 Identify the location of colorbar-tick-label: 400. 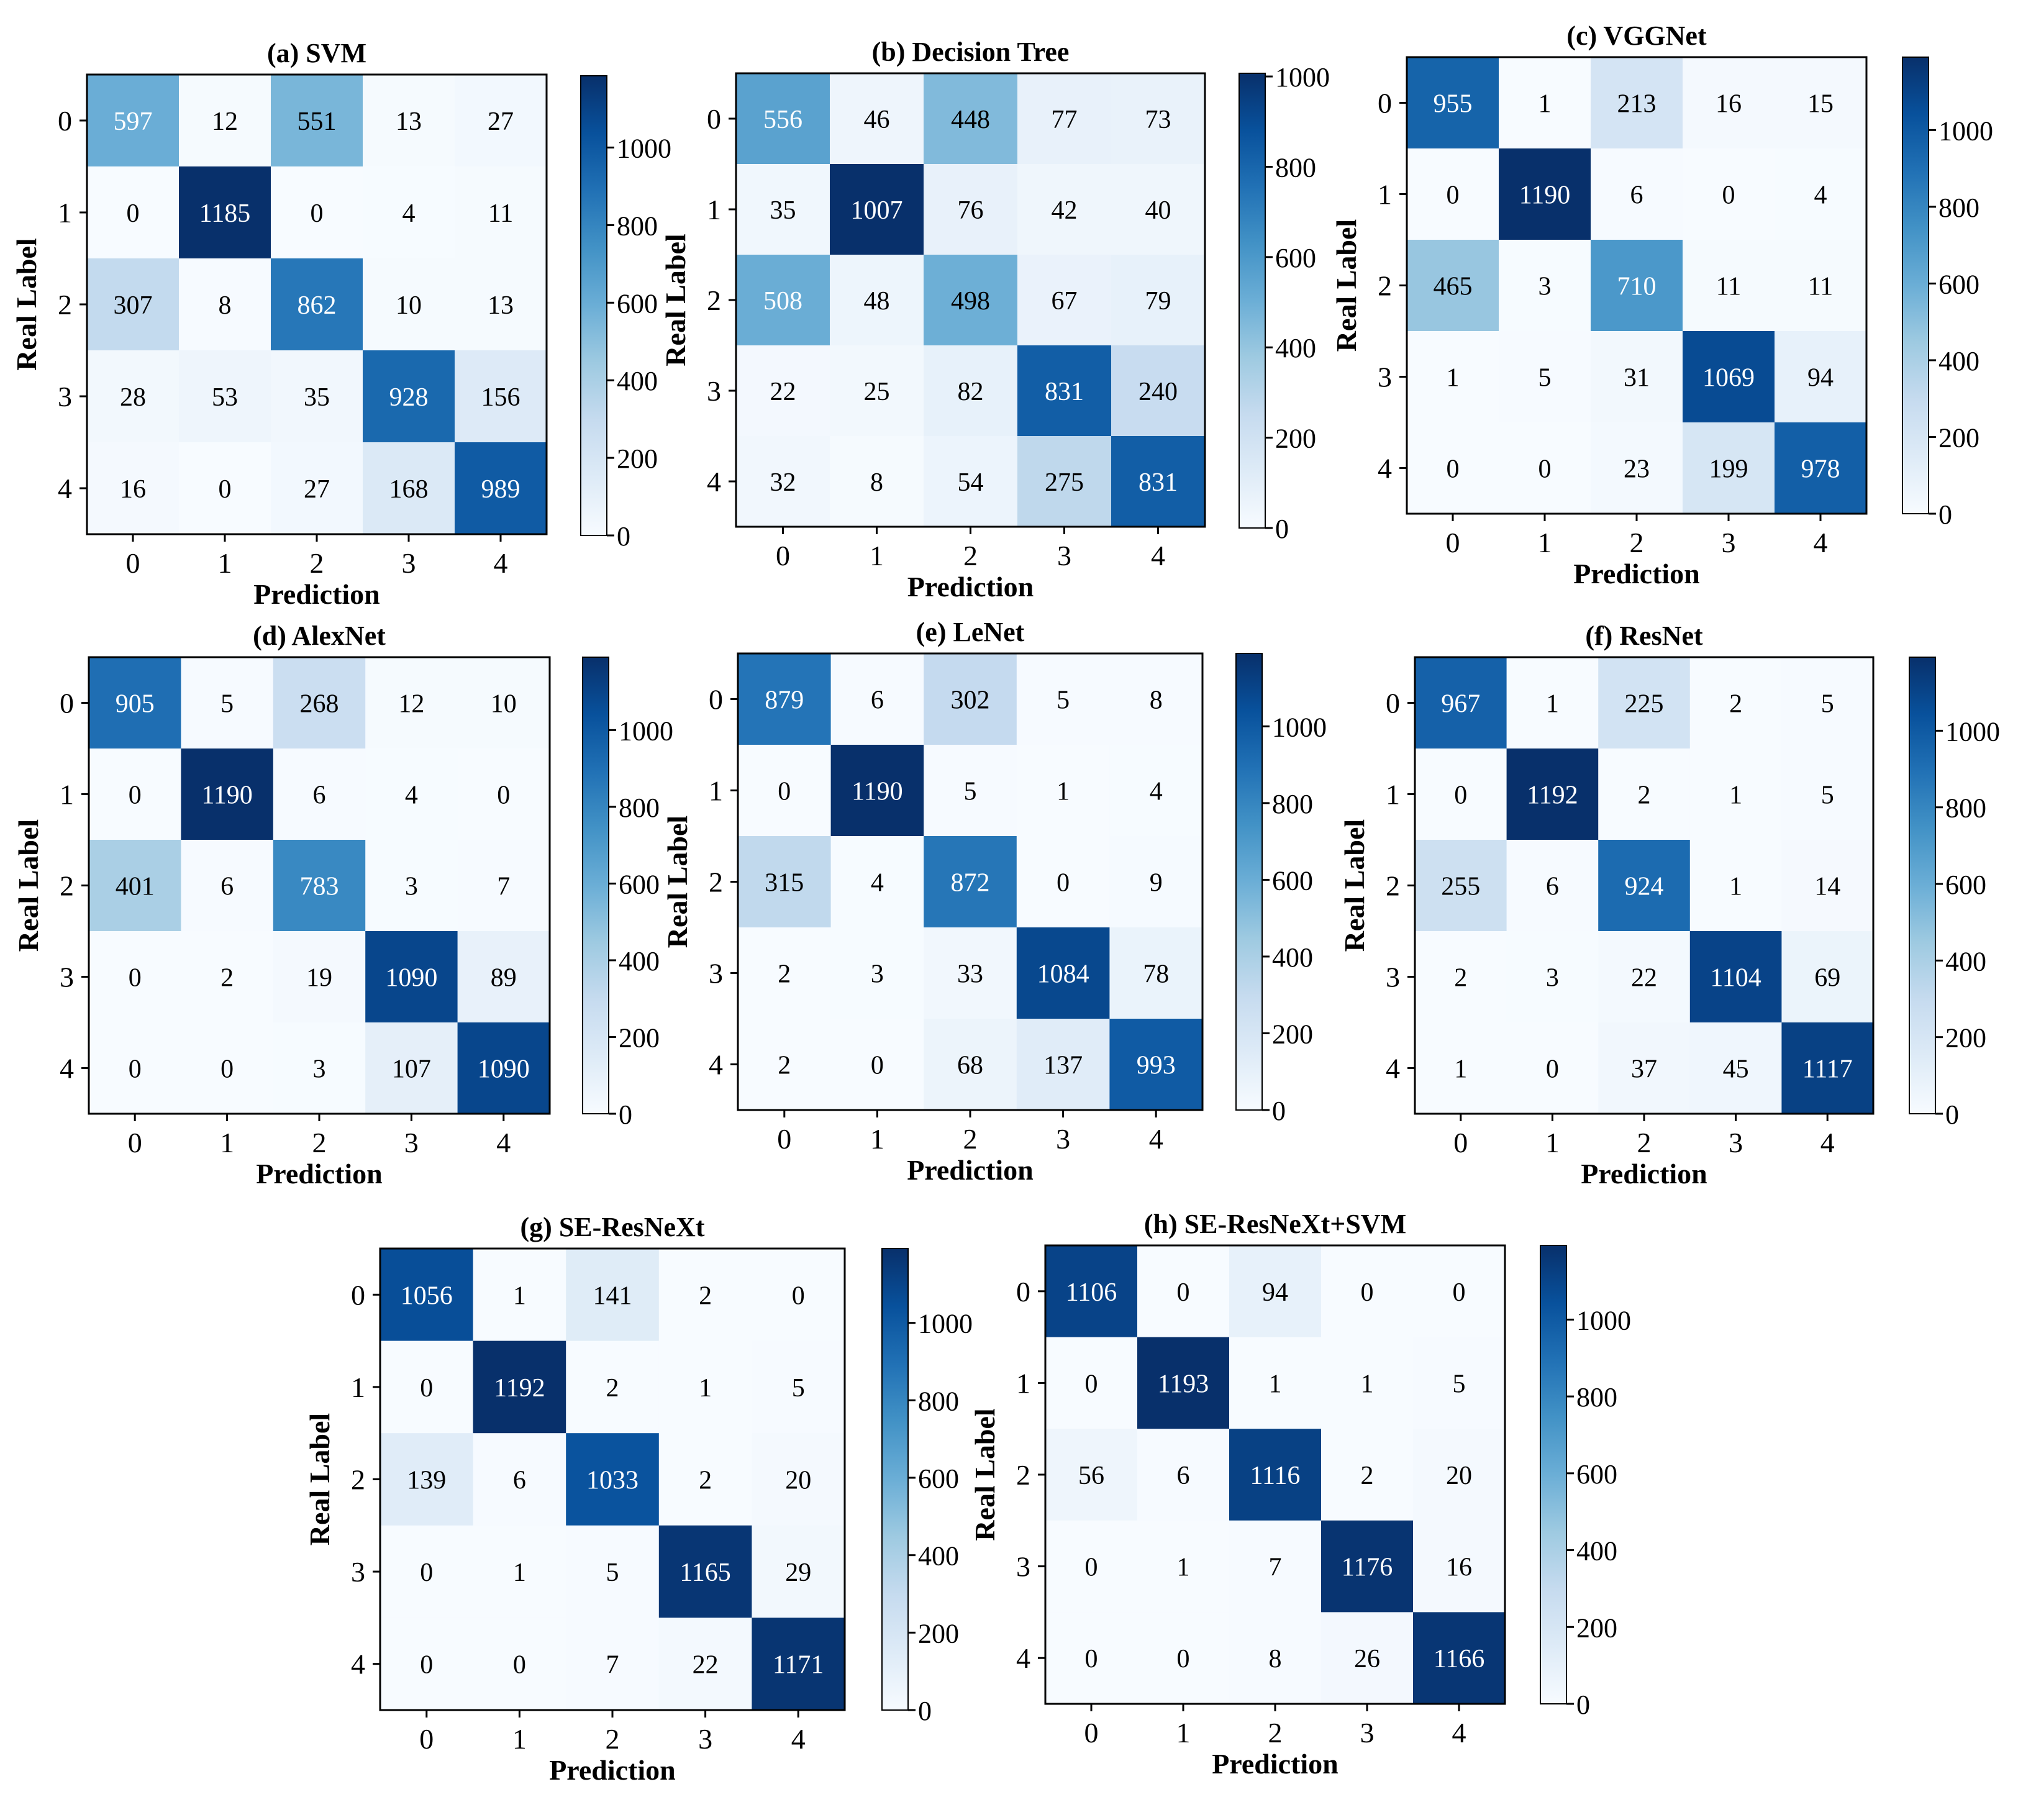
(637, 381).